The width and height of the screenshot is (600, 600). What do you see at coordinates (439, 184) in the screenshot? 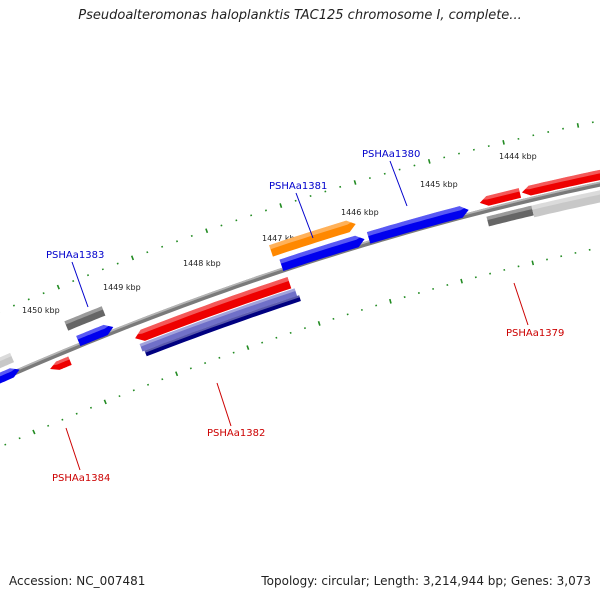
I see `scale-tick-label: 1445 kbp` at bounding box center [439, 184].